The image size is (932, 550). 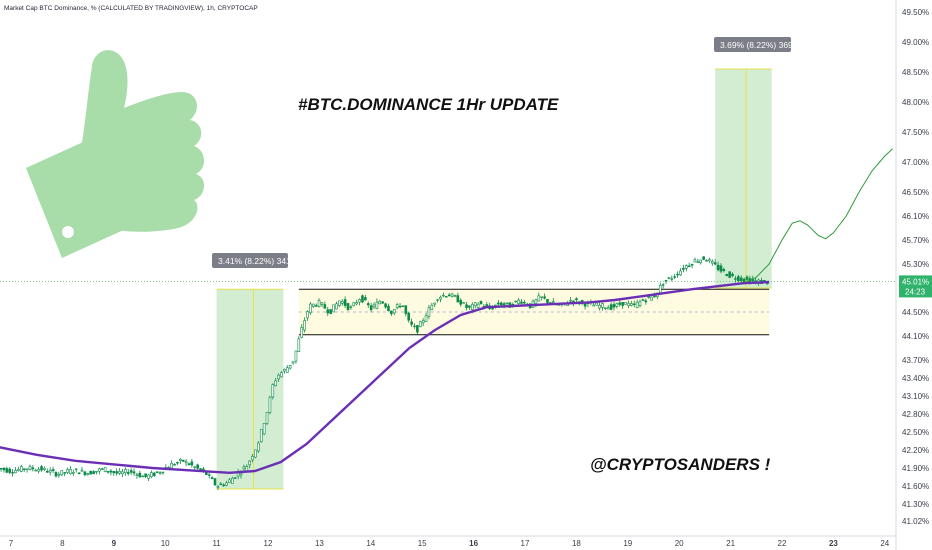 I want to click on measure-label-1: 3.41% (8.22%) 341, so click(x=251, y=260).